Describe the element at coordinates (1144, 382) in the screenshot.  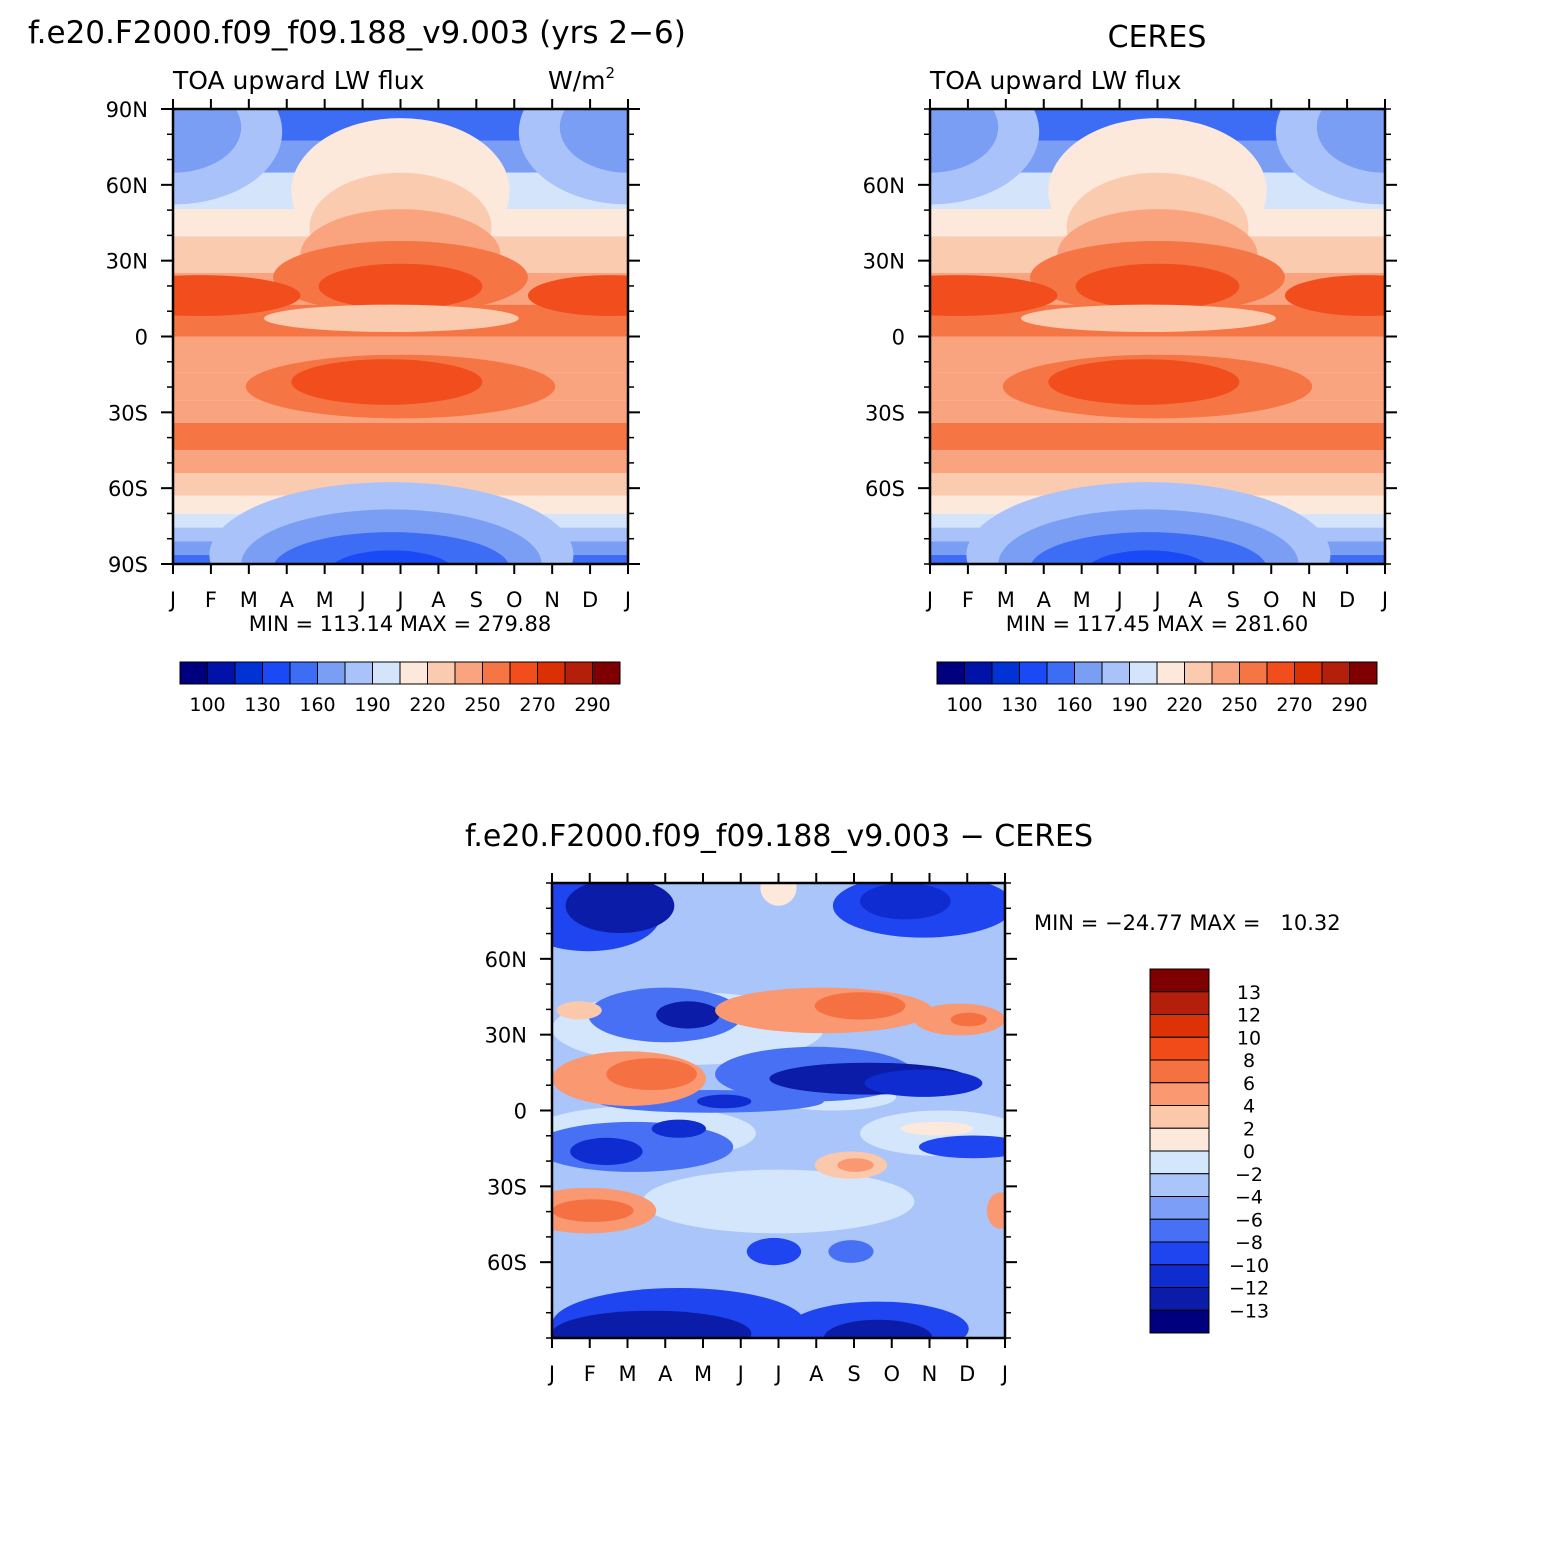
I see `obs-sh-trop` at that location.